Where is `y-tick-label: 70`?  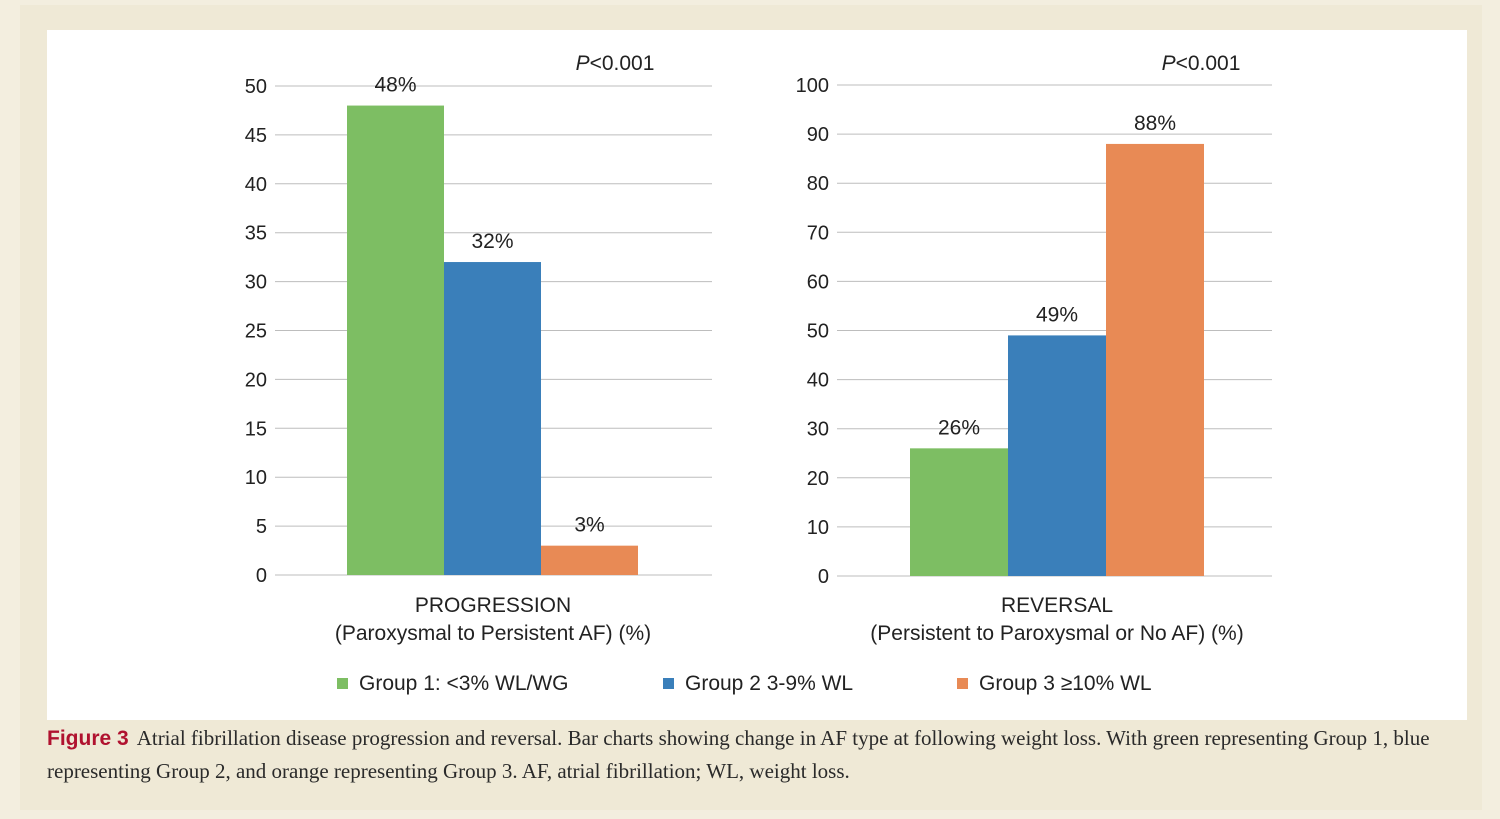 y-tick-label: 70 is located at coordinates (818, 233).